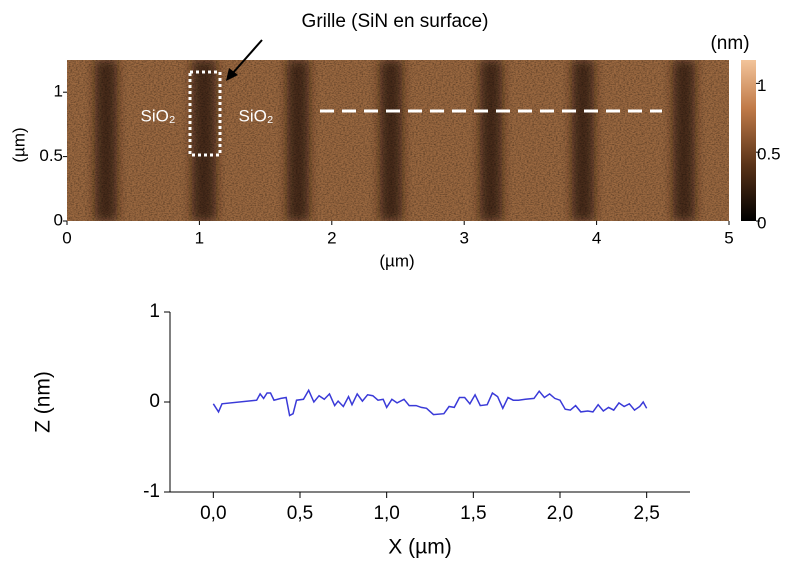 The width and height of the screenshot is (786, 561). What do you see at coordinates (18, 144) in the screenshot?
I see `y-axis-label: (µm)` at bounding box center [18, 144].